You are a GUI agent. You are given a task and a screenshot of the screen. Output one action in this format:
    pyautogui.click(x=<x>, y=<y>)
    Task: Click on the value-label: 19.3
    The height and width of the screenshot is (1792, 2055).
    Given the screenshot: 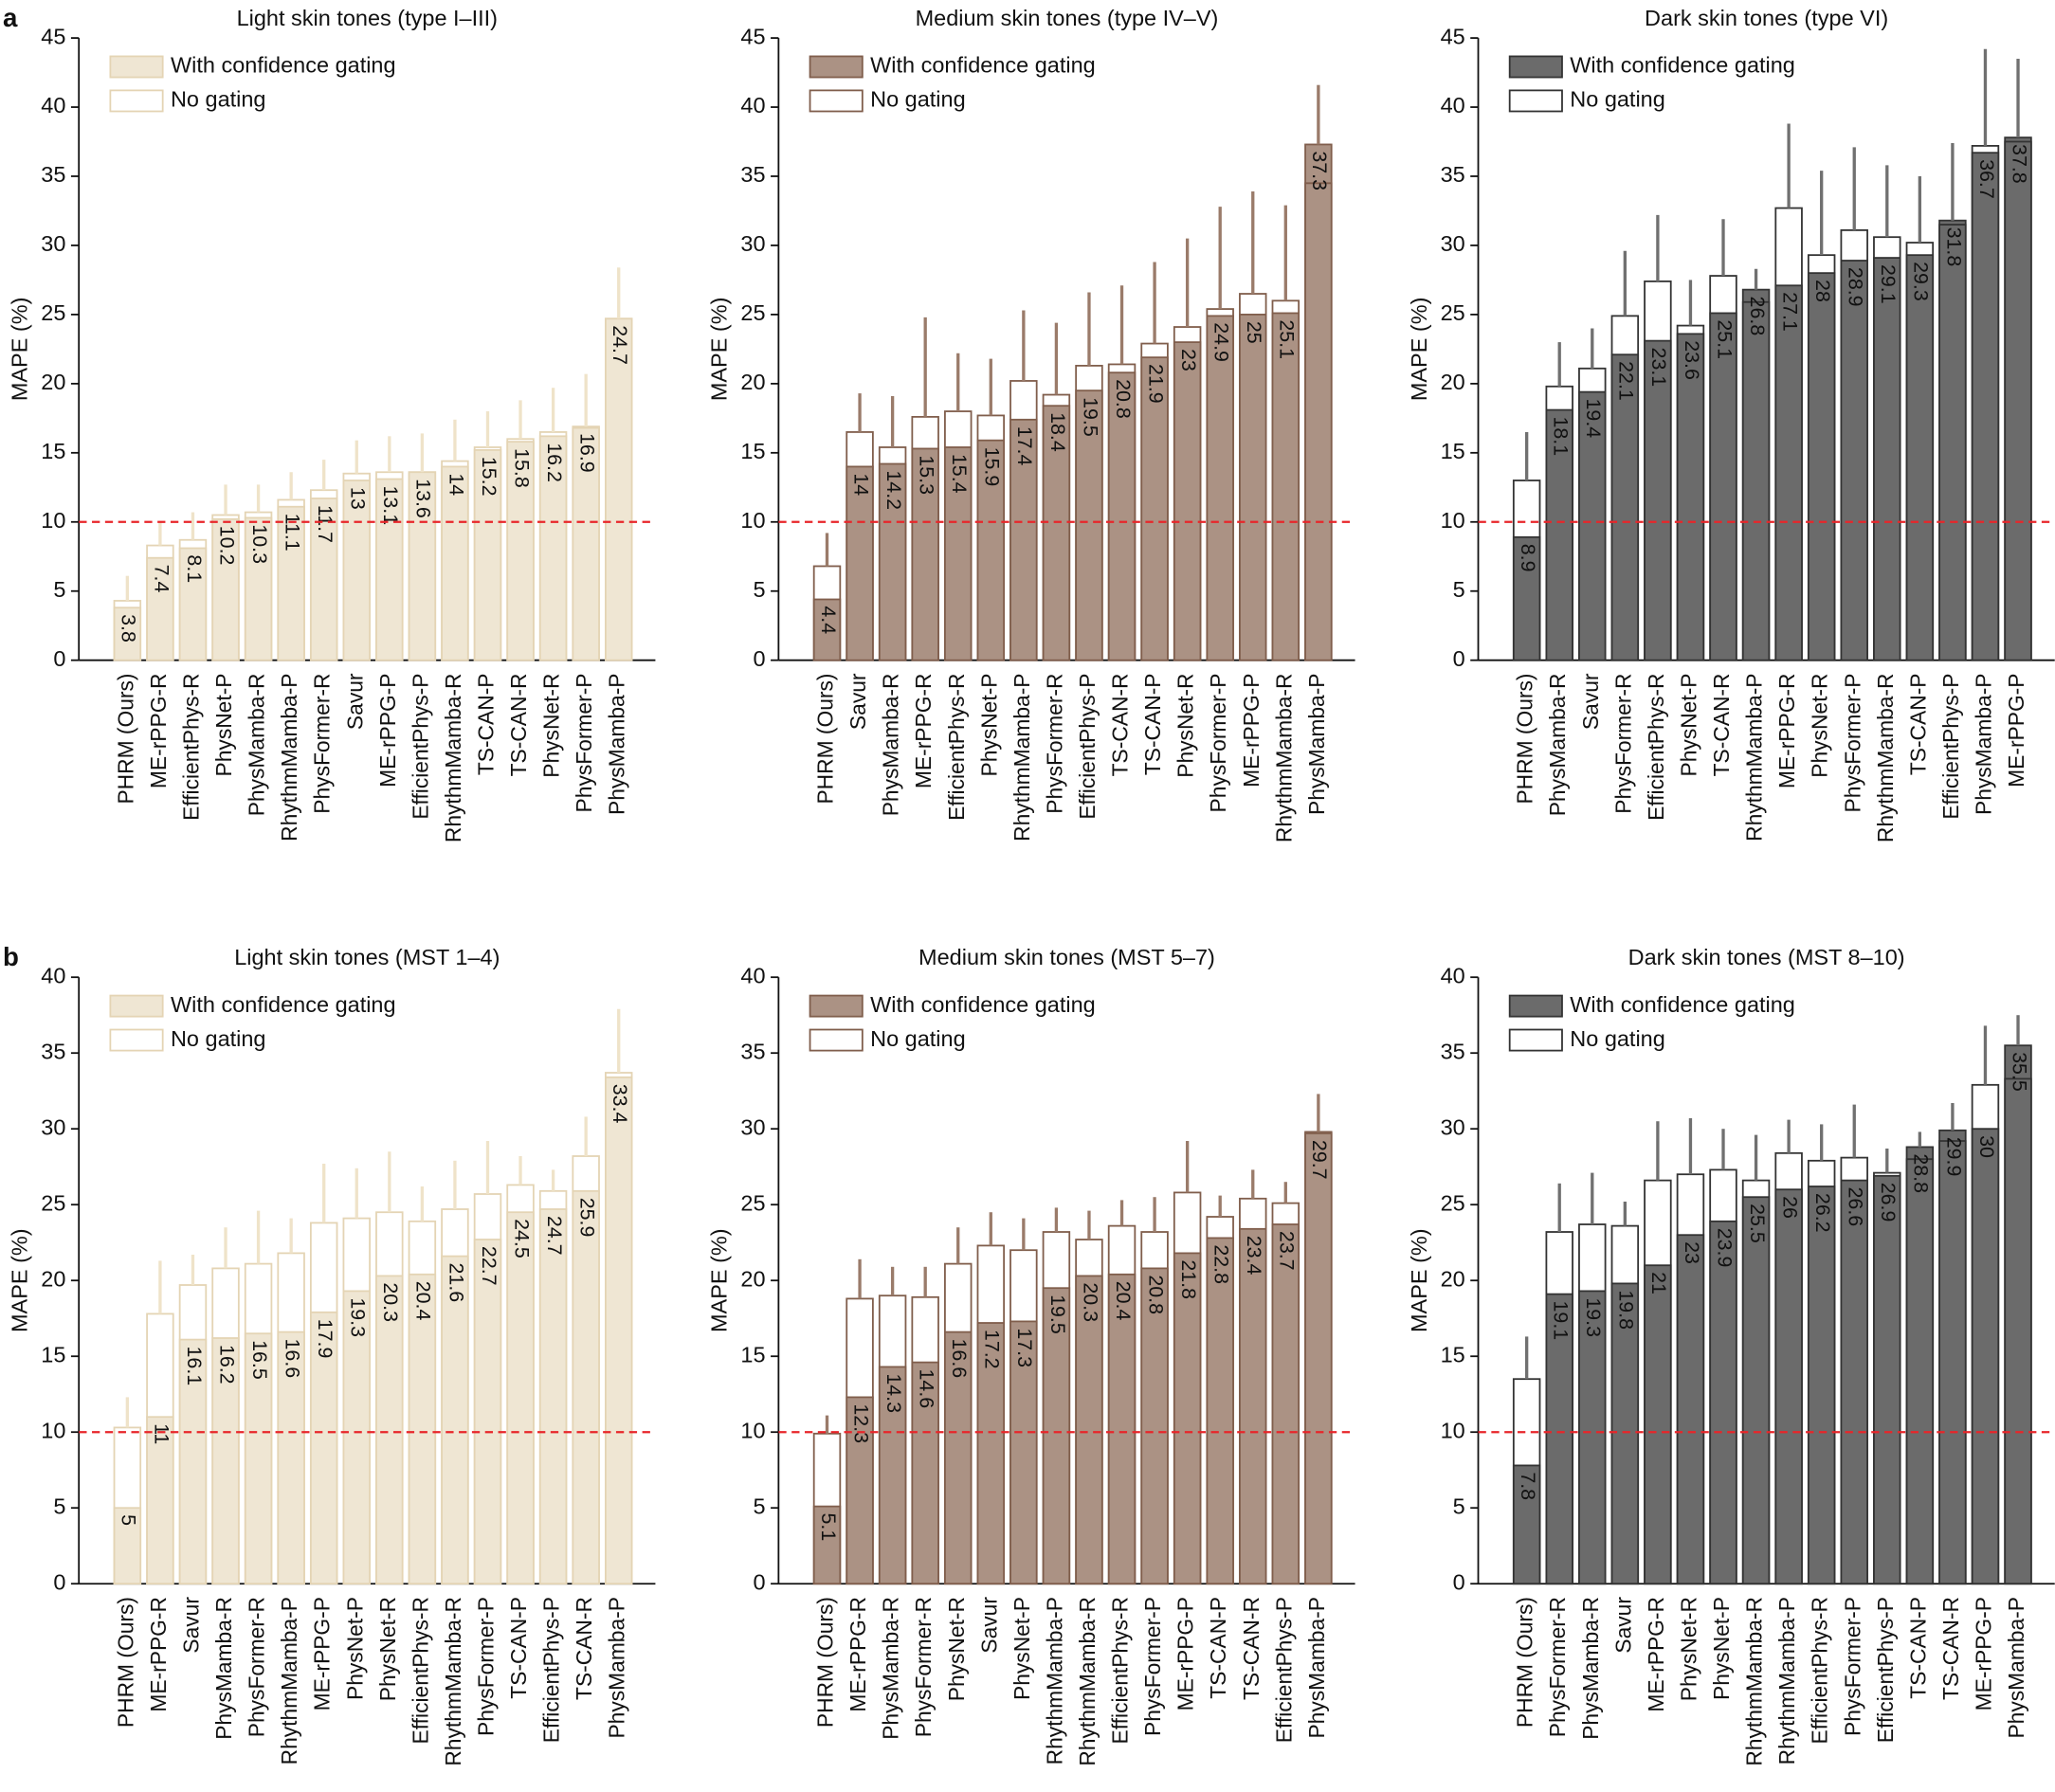 What is the action you would take?
    pyautogui.click(x=1593, y=1317)
    